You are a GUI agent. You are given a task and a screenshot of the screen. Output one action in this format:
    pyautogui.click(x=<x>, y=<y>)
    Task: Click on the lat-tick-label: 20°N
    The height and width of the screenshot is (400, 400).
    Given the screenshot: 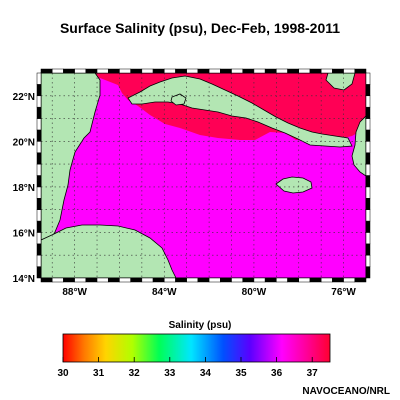 What is the action you would take?
    pyautogui.click(x=24, y=142)
    